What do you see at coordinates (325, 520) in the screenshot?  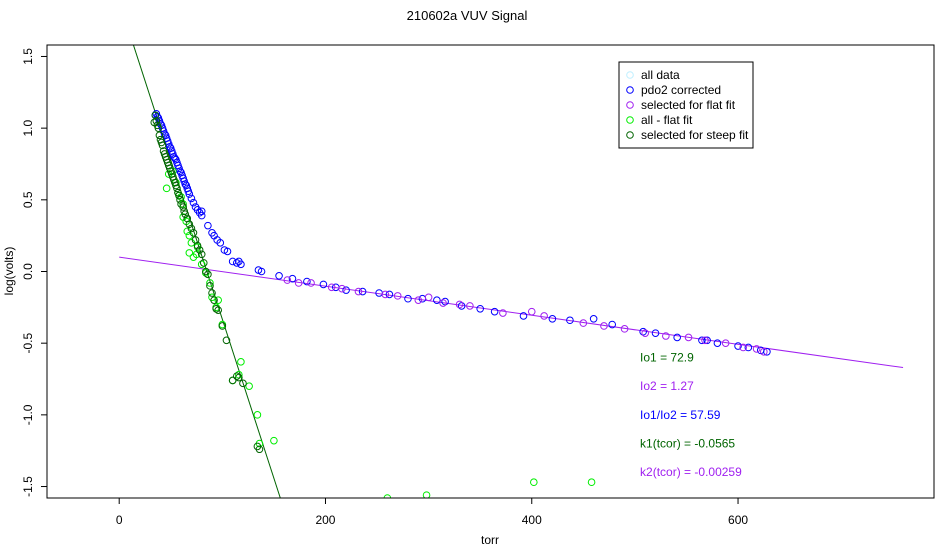 I see `x-tick-label: 200` at bounding box center [325, 520].